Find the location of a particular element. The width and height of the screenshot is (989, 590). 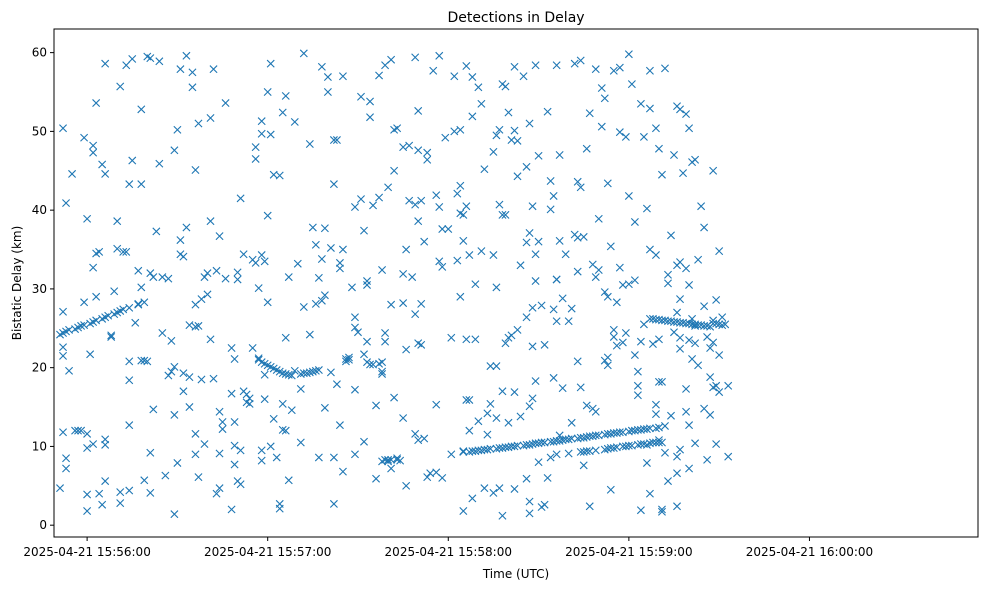

y-axis-ticks: 0 10 20 30 40 50 60 is located at coordinates (43, 289).